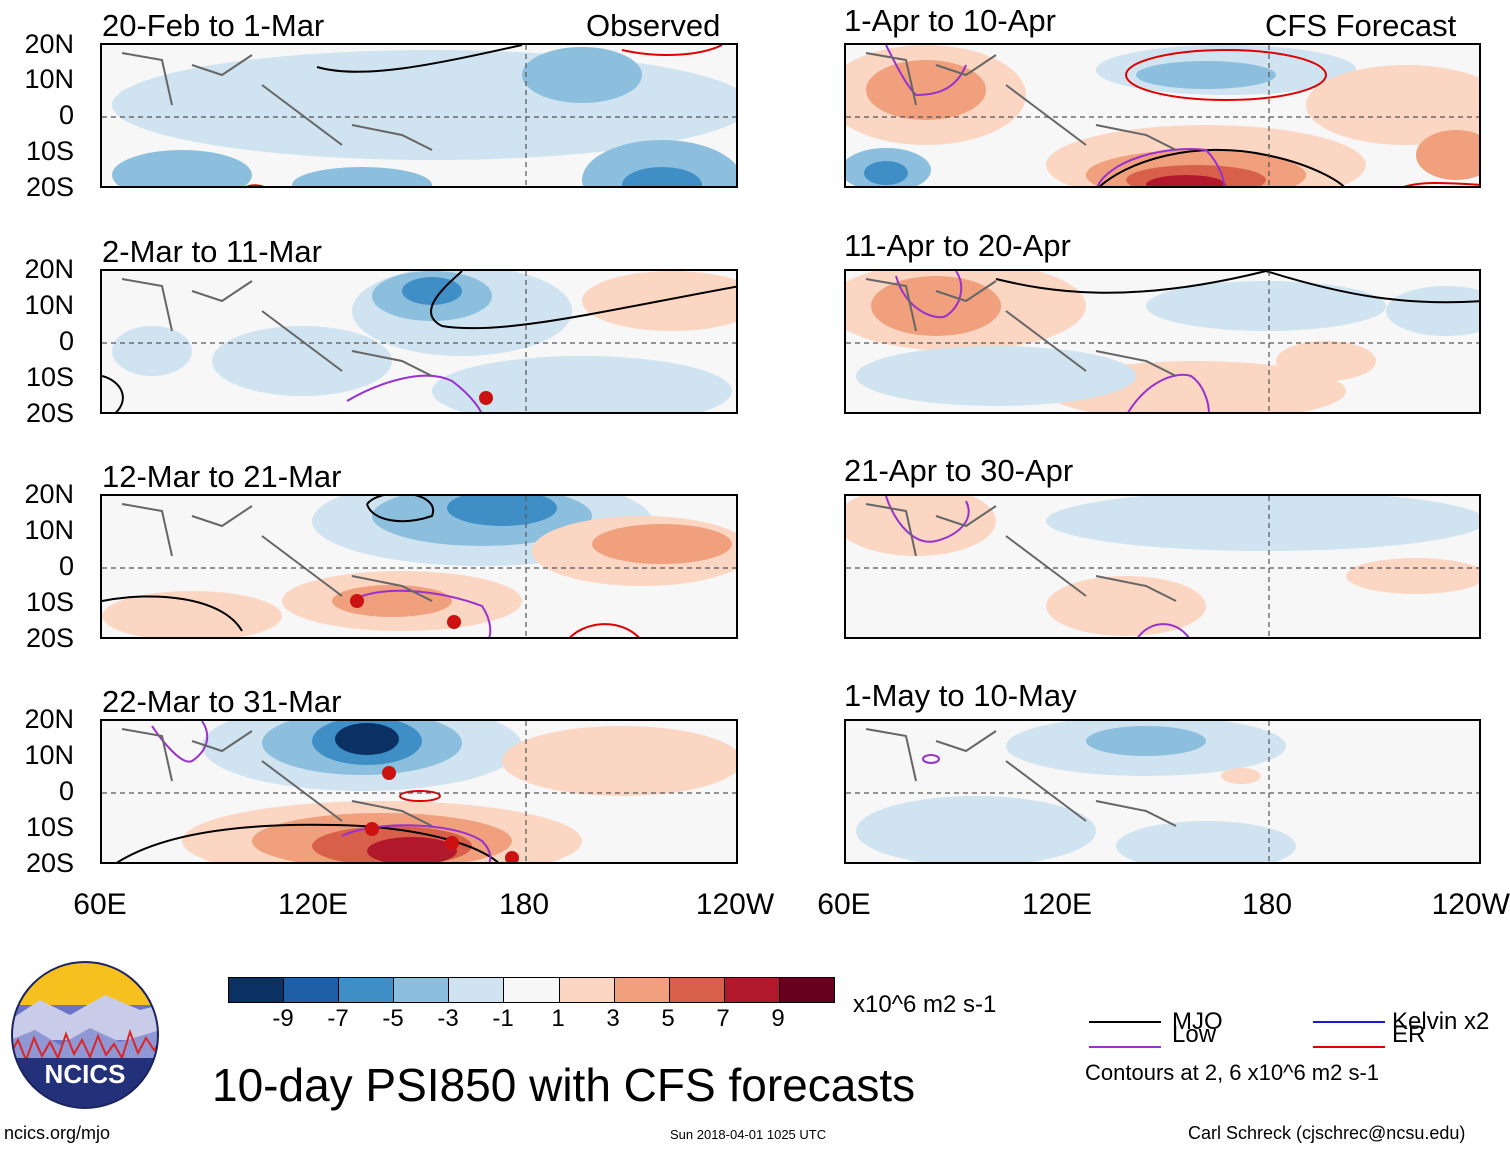  I want to click on mjo-legend-label: MJO, so click(1197, 1021).